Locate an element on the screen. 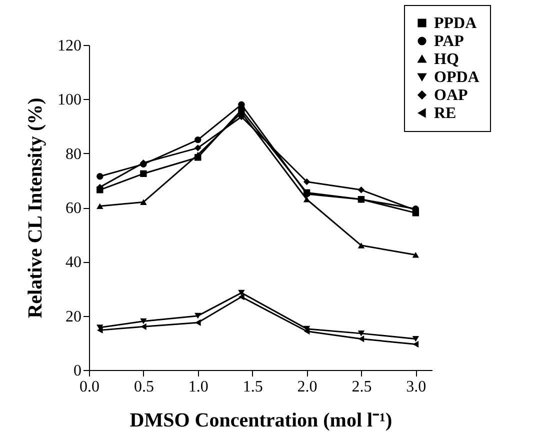 Image resolution: width=542 pixels, height=436 pixels. y-tick-label: 120 is located at coordinates (70, 46).